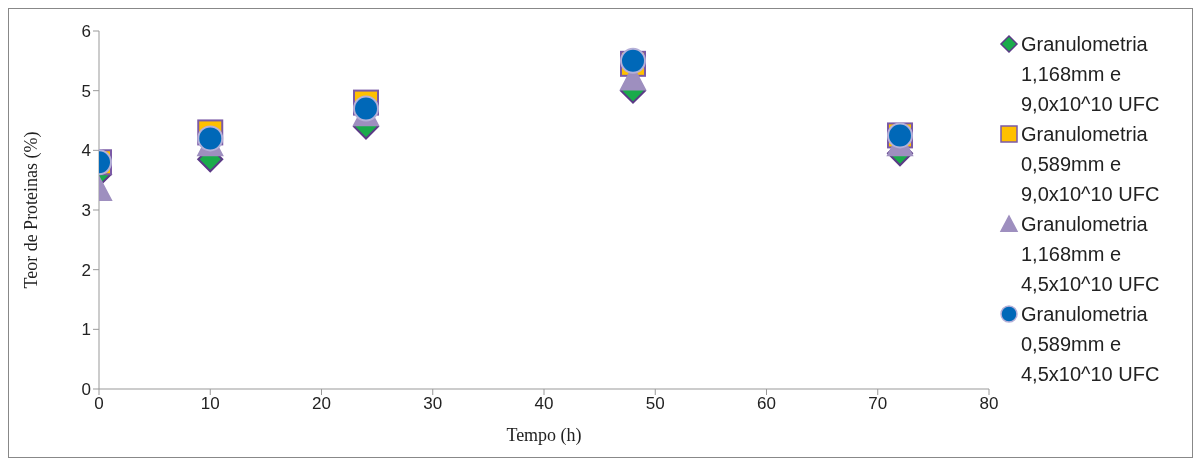  Describe the element at coordinates (544, 435) in the screenshot. I see `x-axis-title: Tempo (h)` at that location.